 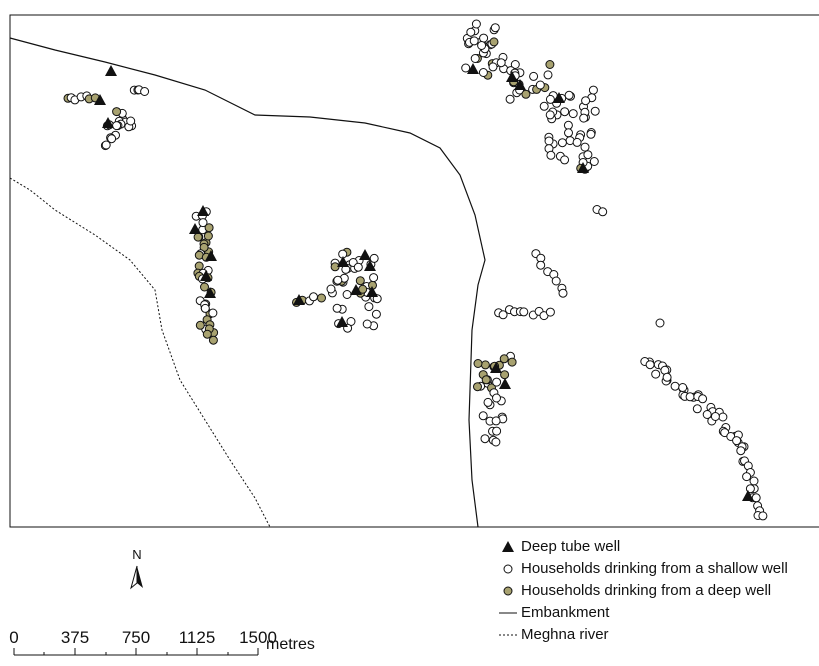 I want to click on north-arrow: N, so click(x=137, y=572).